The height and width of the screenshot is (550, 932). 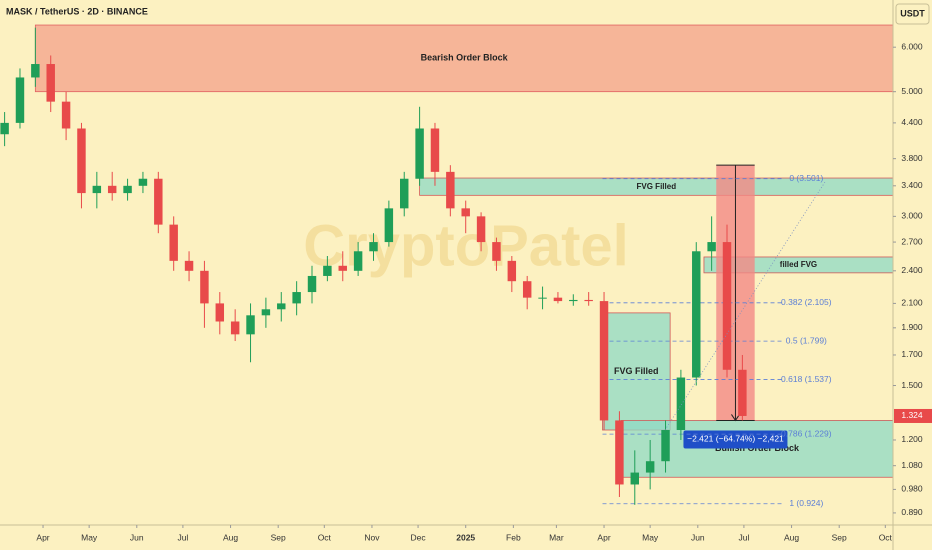 I want to click on measure-label-box, so click(x=735, y=439).